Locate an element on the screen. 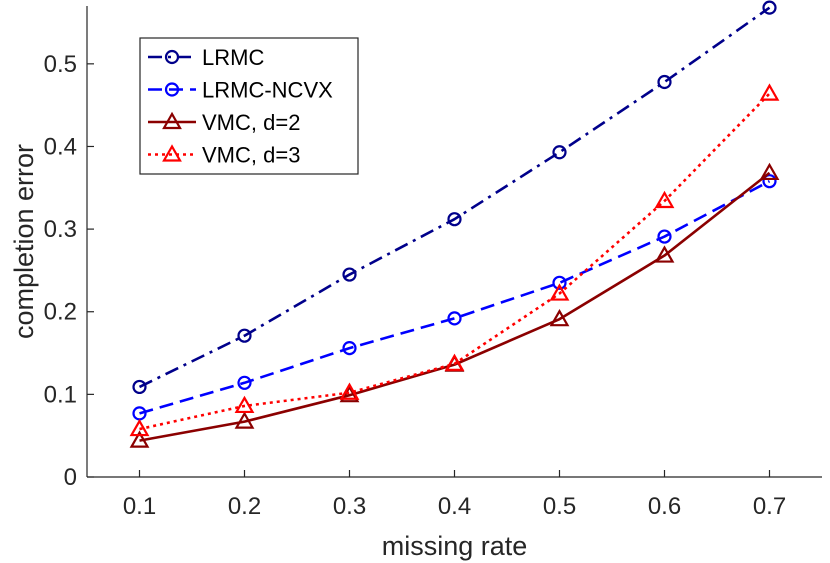 This screenshot has height=563, width=830. y-tick-label: 0.5 is located at coordinates (60, 64).